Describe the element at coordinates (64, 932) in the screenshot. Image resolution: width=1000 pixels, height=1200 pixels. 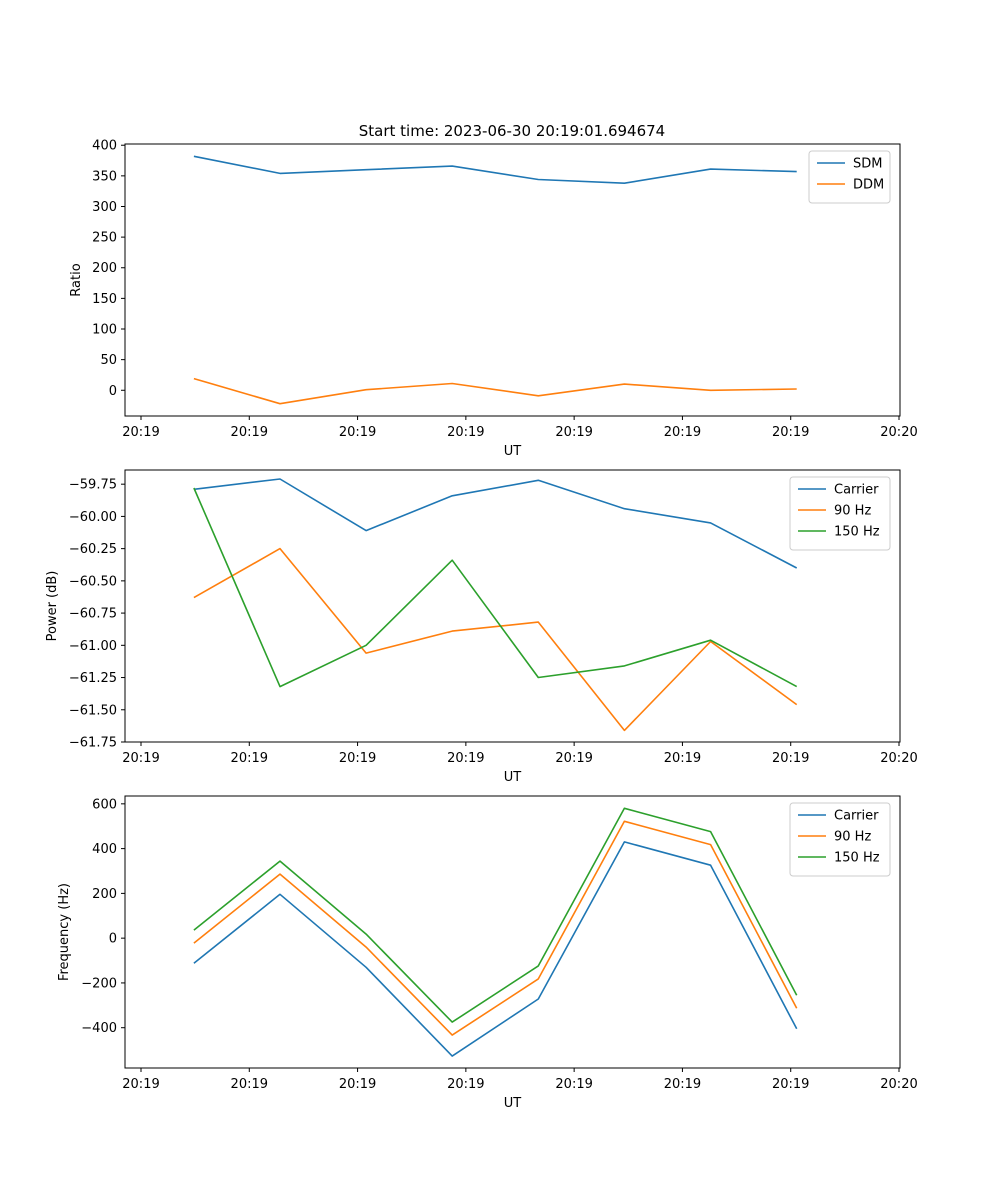
I see `y-axis-label: Frequency (Hz)` at that location.